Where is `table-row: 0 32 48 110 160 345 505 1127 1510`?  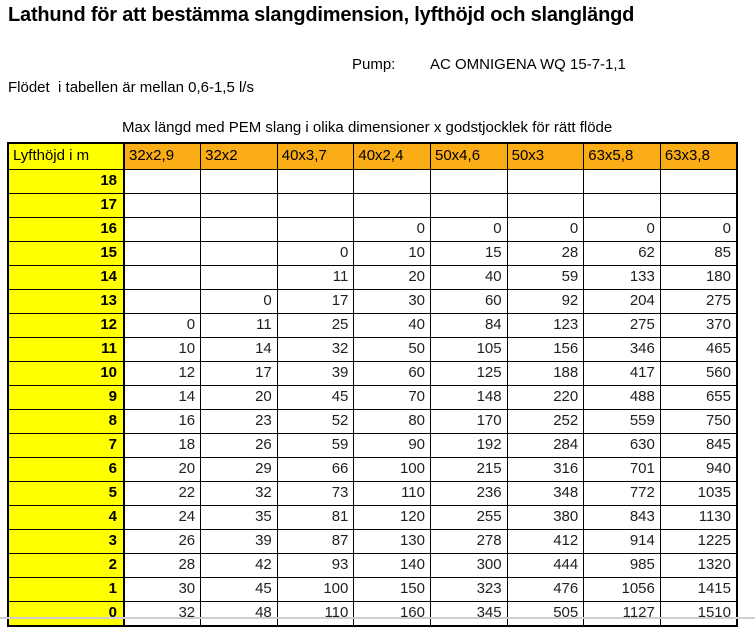 table-row: 0 32 48 110 160 345 505 1127 1510 is located at coordinates (372, 614).